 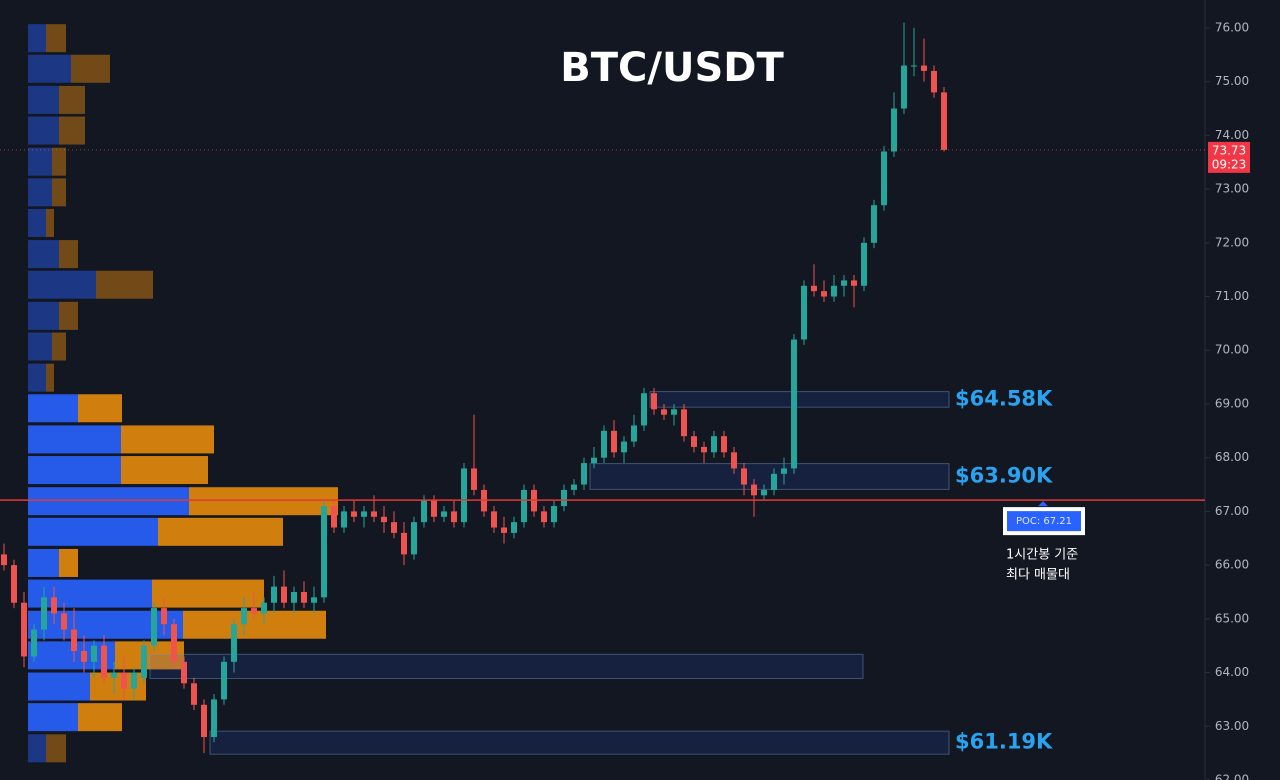 I want to click on last-price-tag, so click(x=1229, y=157).